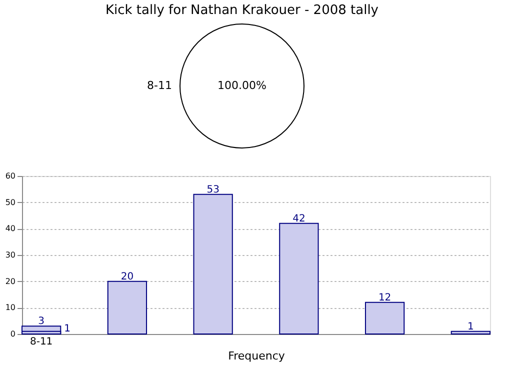  I want to click on y-tick-label: 60, so click(10, 176).